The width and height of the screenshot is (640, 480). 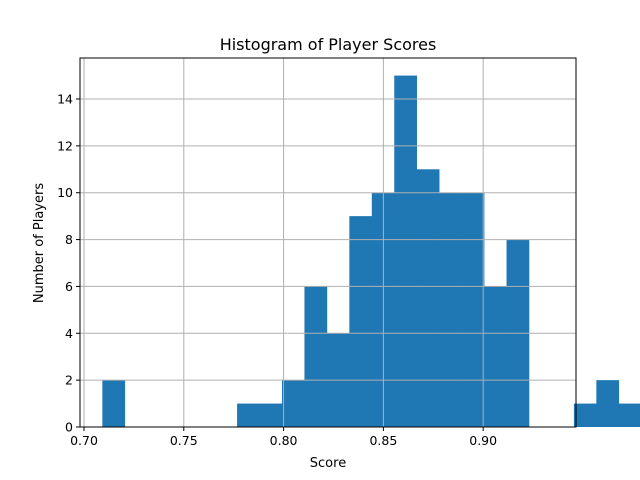 What do you see at coordinates (68, 263) in the screenshot?
I see `y-axis-ticks: 0 2 4 6 8 10 12 14` at bounding box center [68, 263].